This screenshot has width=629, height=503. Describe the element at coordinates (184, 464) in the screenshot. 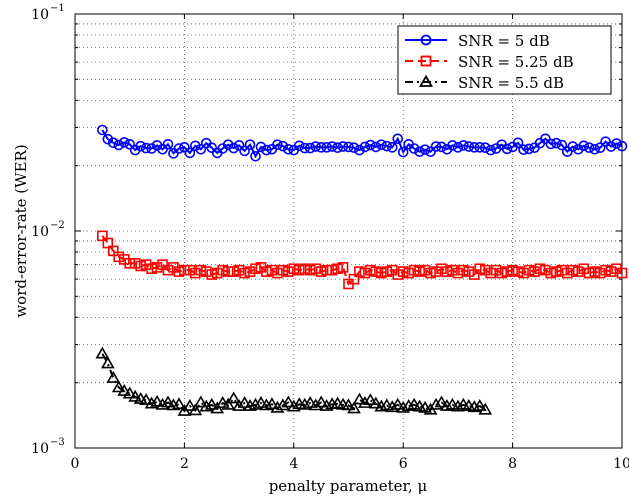

I see `x-tick-label: 2` at that location.